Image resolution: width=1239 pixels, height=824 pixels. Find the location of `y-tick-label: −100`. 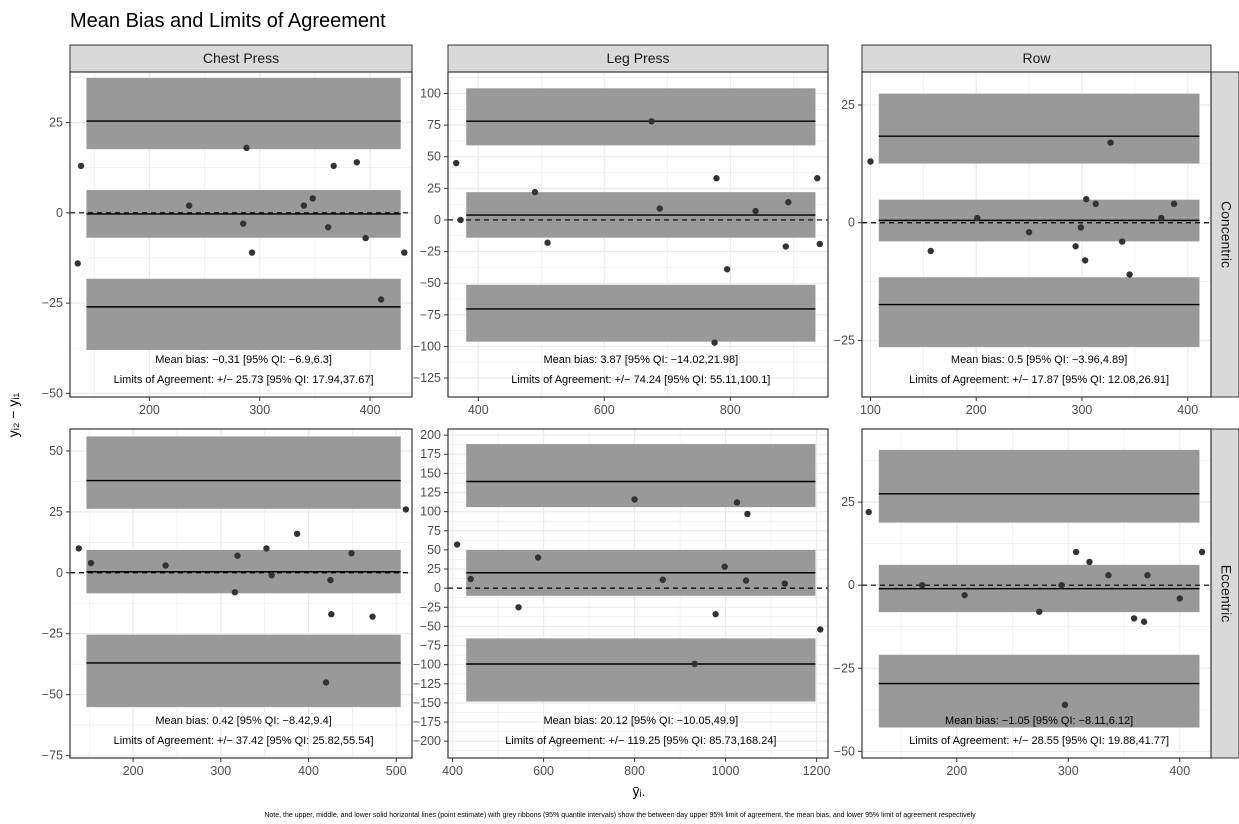

y-tick-label: −100 is located at coordinates (427, 346).